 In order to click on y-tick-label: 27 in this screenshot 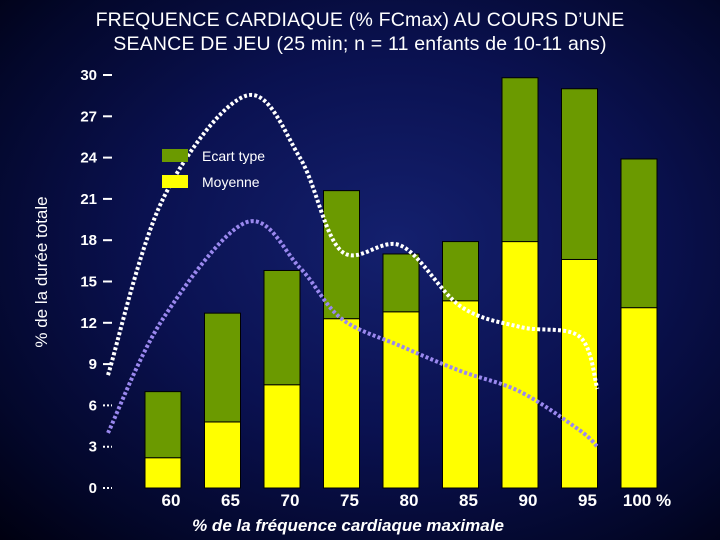, I will do `click(88, 116)`.